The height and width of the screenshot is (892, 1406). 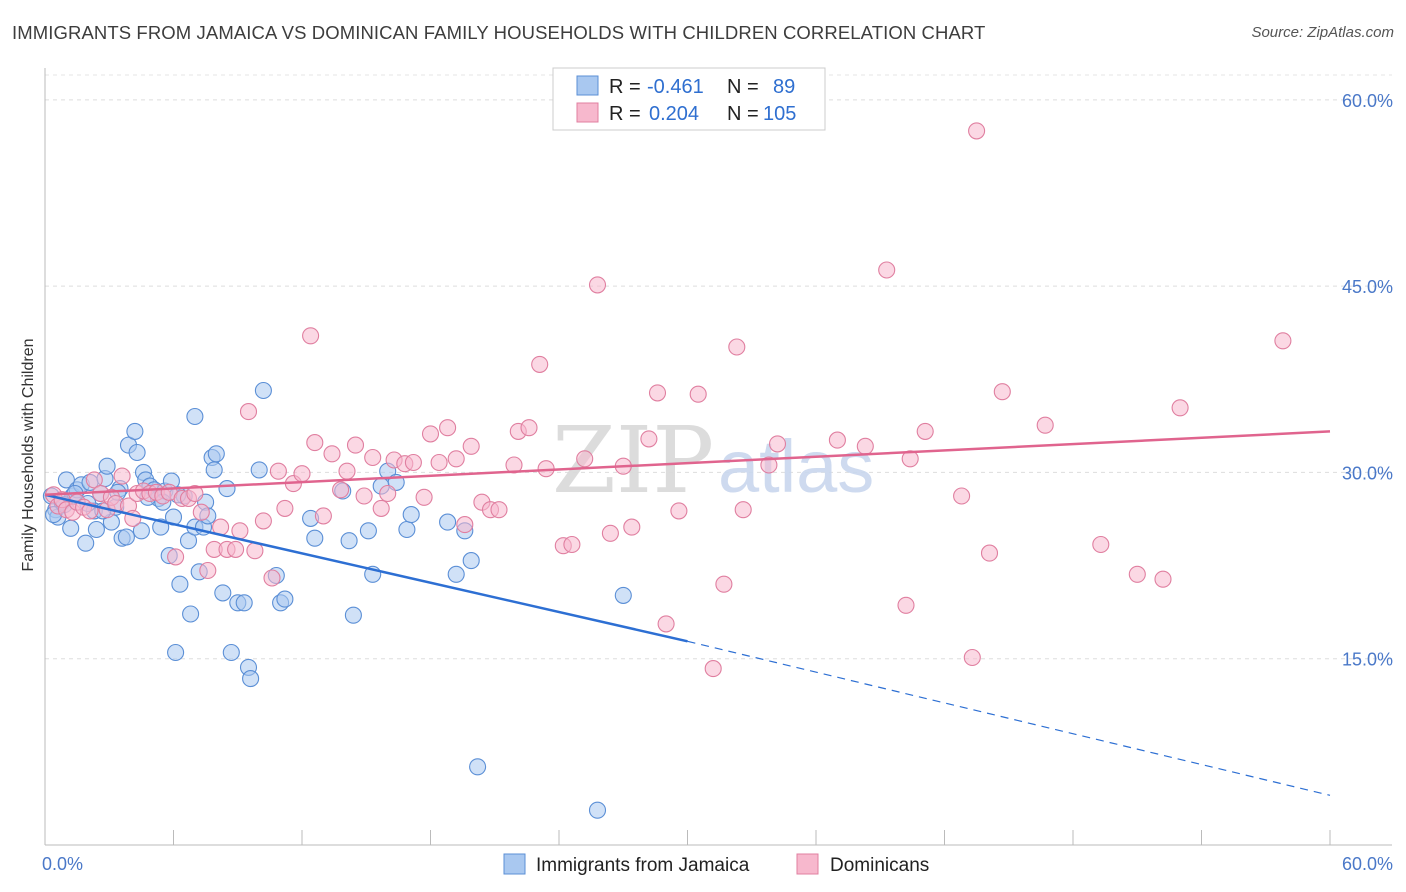 What do you see at coordinates (1367, 380) in the screenshot?
I see `y-tick-labels: 15.0% 30.0% 45.0% 60.0%` at bounding box center [1367, 380].